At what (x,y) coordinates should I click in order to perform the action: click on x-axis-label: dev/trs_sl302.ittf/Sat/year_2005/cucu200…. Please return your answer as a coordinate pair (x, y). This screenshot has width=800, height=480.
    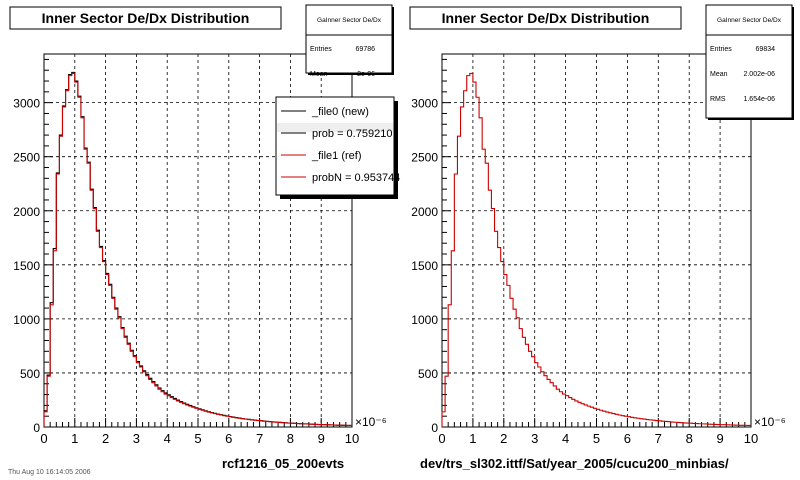
    Looking at the image, I should click on (574, 463).